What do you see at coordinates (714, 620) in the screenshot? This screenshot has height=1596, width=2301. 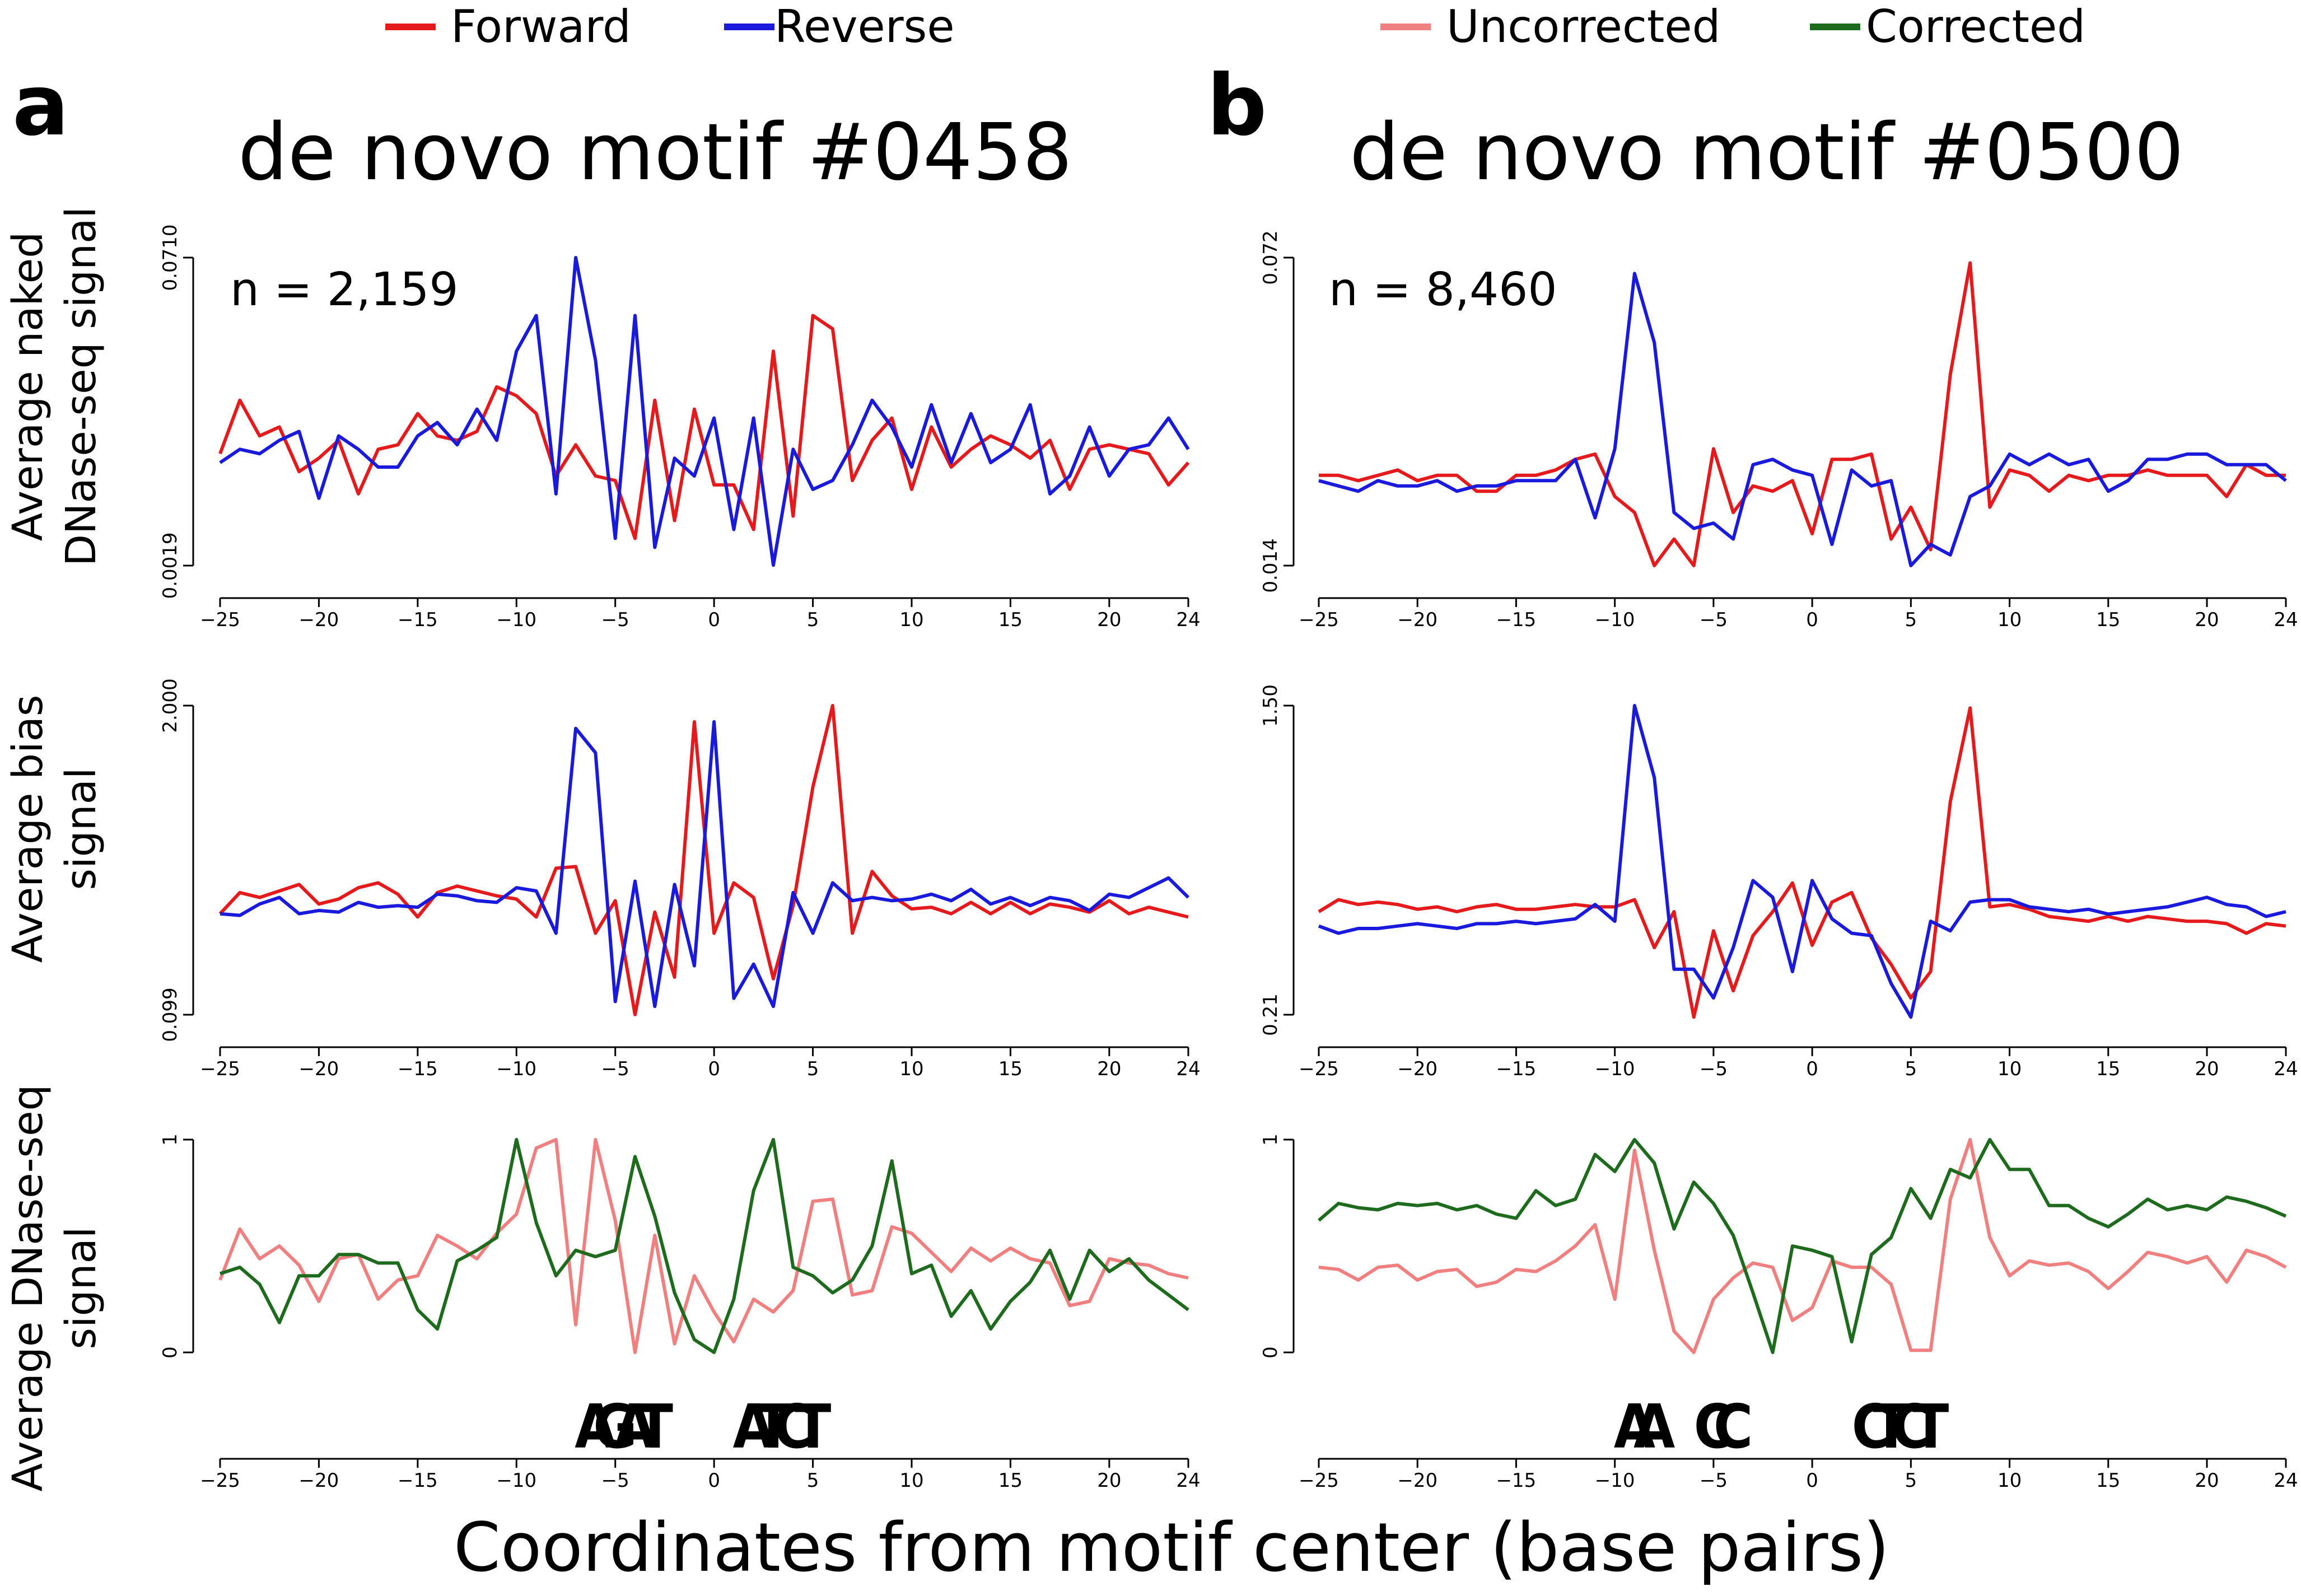 I see `panel-a-row1-x-tick-label-5: 0` at bounding box center [714, 620].